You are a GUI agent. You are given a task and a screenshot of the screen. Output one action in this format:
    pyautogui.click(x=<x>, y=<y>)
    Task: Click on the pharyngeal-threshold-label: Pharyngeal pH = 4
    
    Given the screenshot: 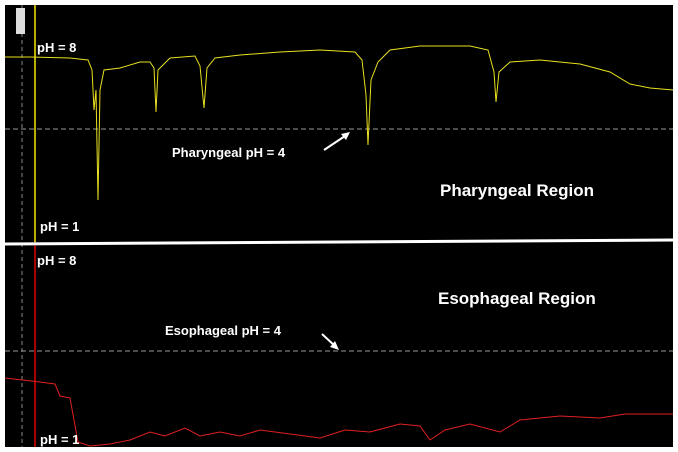 What is the action you would take?
    pyautogui.click(x=229, y=152)
    